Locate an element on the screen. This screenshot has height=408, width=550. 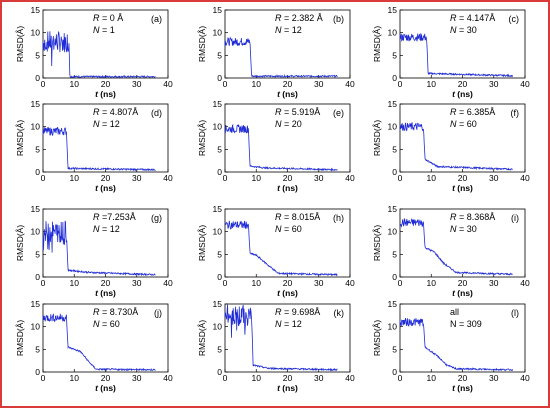
r-value: = 2.382 Å is located at coordinates (302, 18).